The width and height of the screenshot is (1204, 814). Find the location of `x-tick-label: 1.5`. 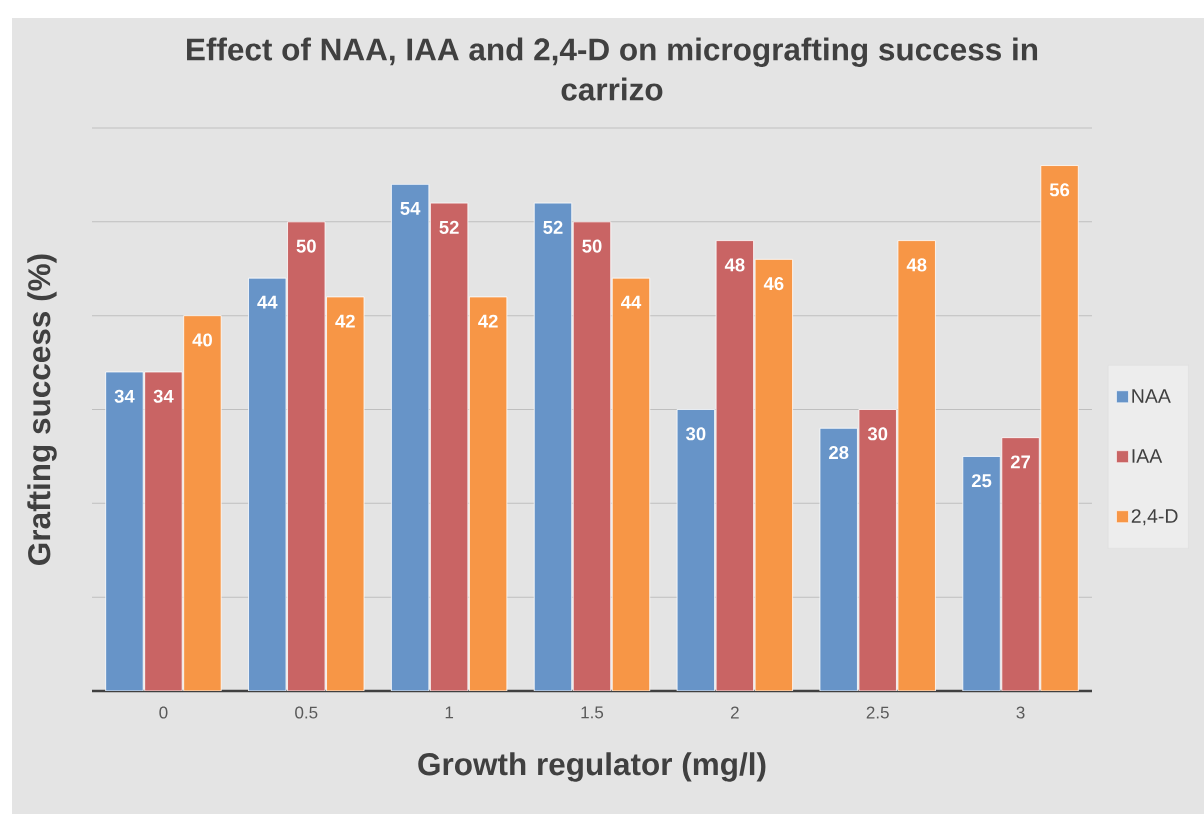

x-tick-label: 1.5 is located at coordinates (592, 712).